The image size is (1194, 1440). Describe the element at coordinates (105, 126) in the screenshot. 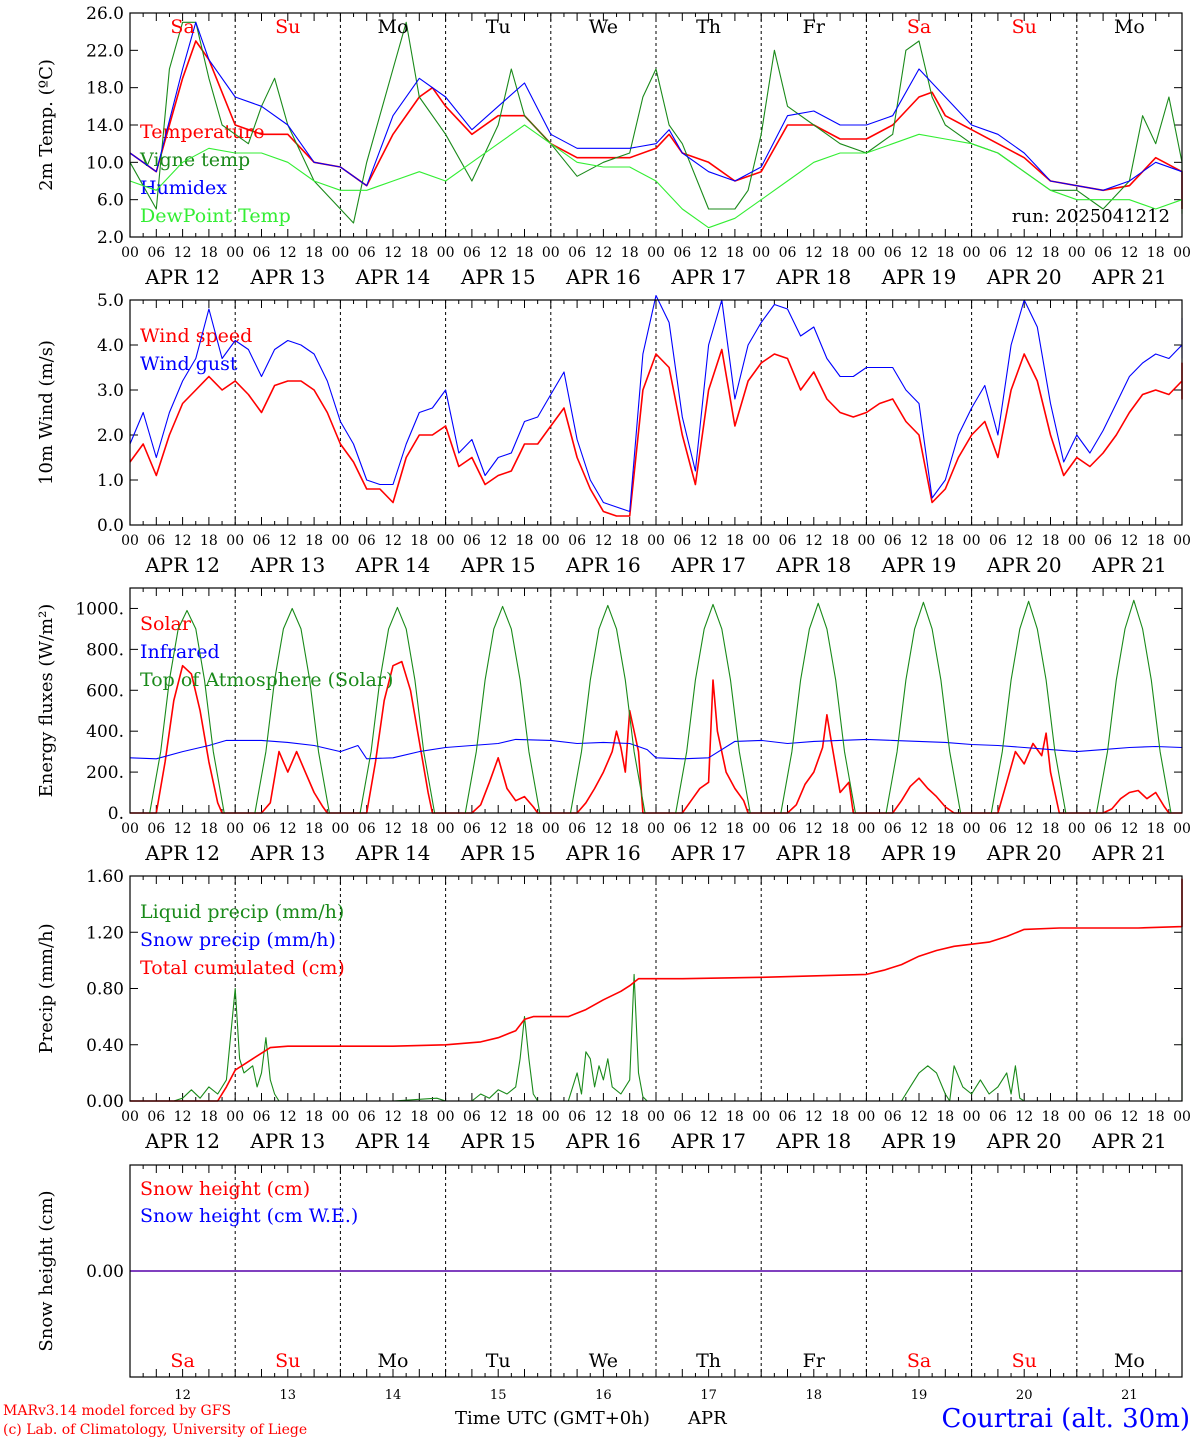

I see `y-tick-label: 14.0` at that location.